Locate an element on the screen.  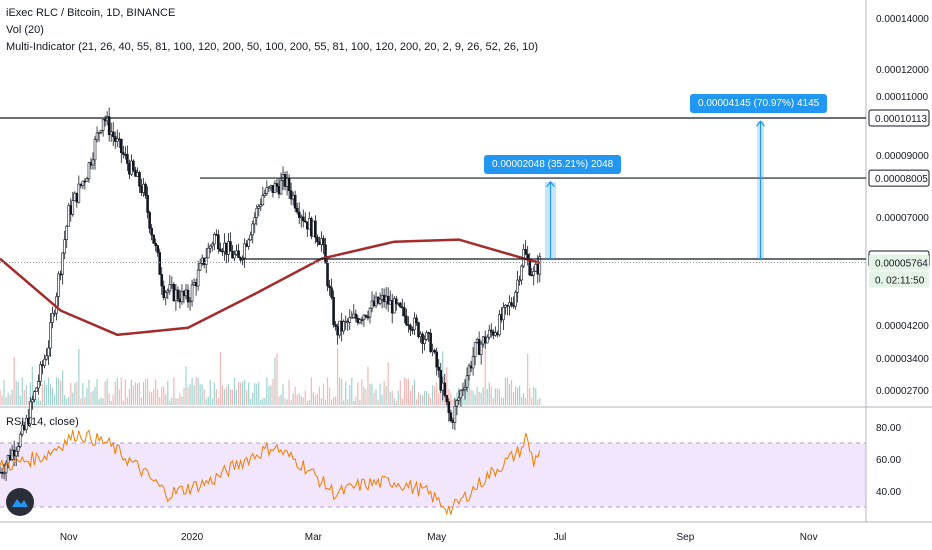
time-tick-label: Nov is located at coordinates (69, 537).